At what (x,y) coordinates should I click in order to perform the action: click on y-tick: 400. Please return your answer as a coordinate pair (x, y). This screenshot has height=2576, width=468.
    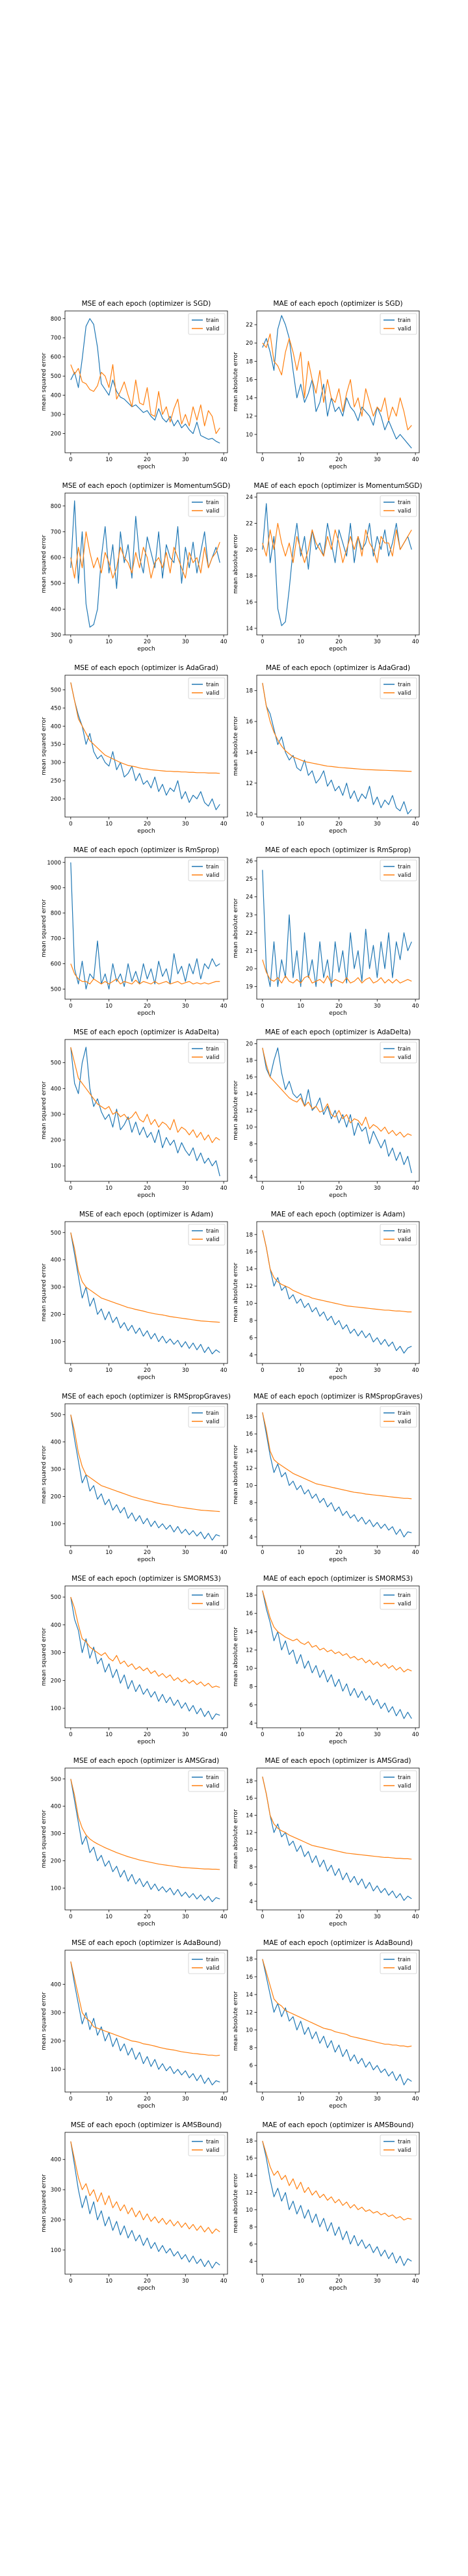
    Looking at the image, I should click on (58, 609).